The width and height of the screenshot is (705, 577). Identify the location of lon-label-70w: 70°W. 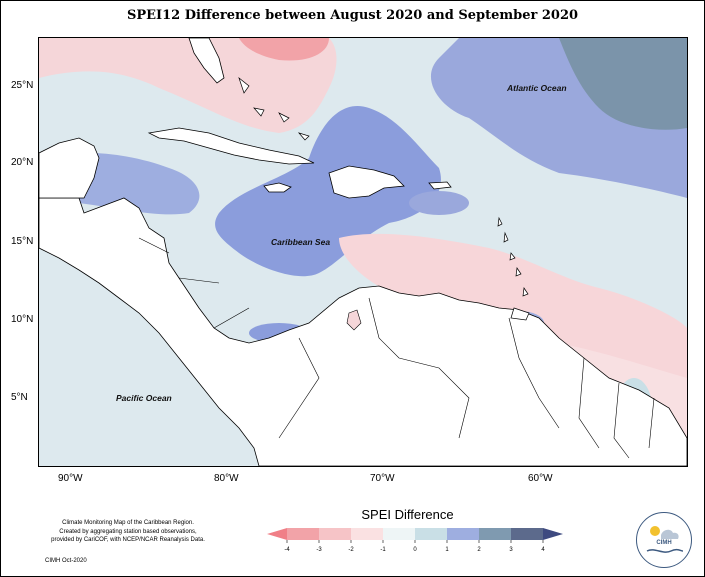
(382, 478).